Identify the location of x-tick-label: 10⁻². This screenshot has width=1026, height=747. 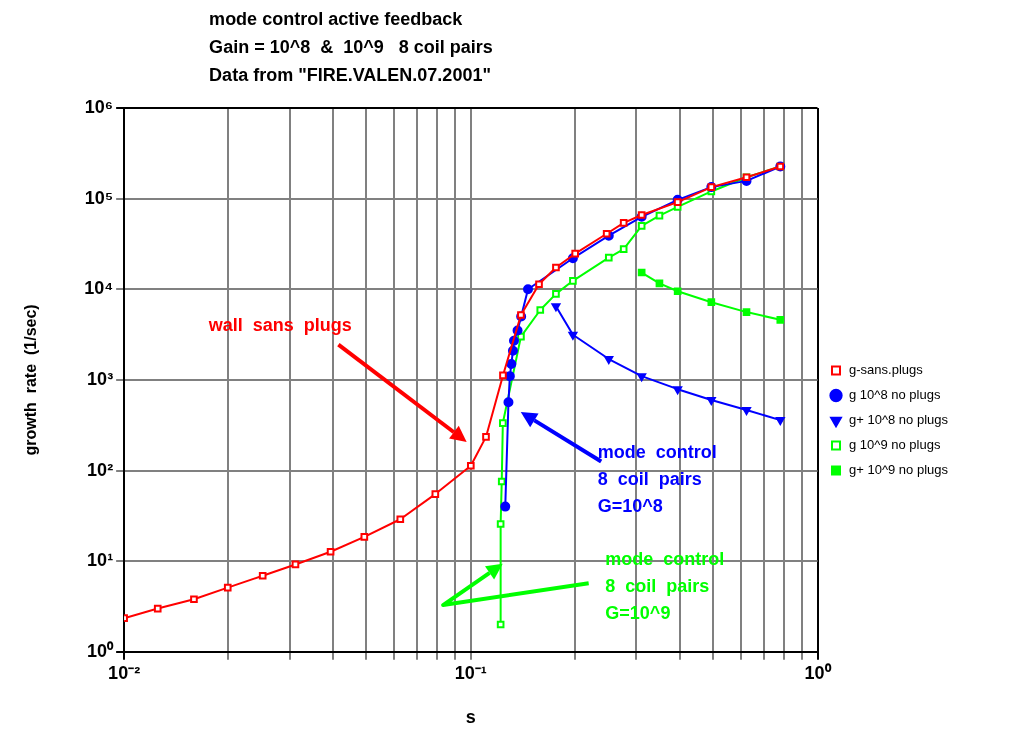
(124, 672).